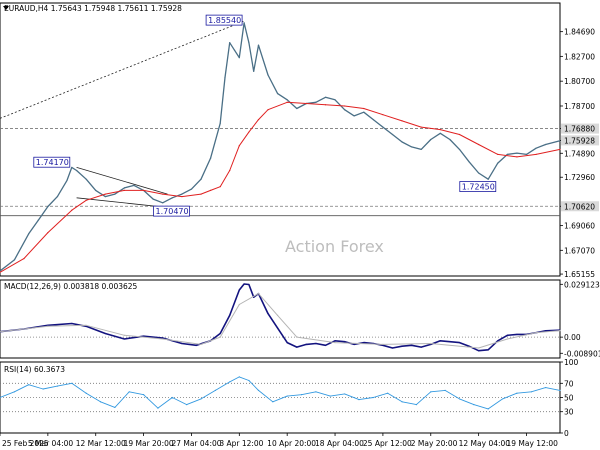  Describe the element at coordinates (34, 369) in the screenshot. I see `rsi-title: RSI(14) 60.3673` at that location.